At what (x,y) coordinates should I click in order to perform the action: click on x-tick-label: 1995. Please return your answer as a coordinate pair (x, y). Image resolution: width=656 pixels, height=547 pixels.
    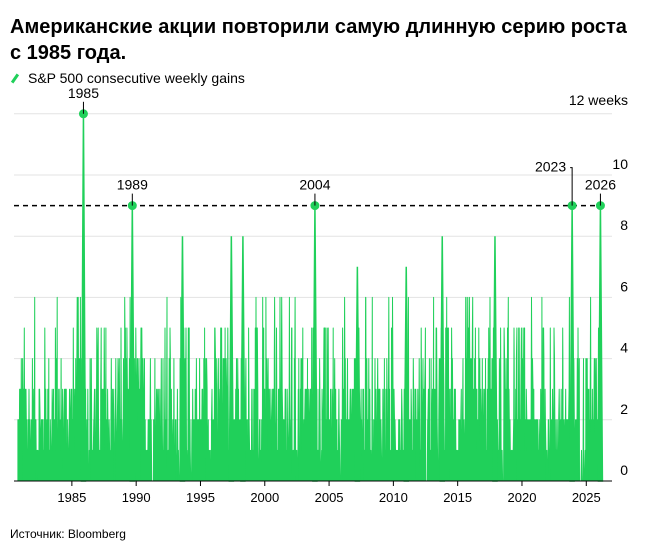
    Looking at the image, I should click on (200, 497).